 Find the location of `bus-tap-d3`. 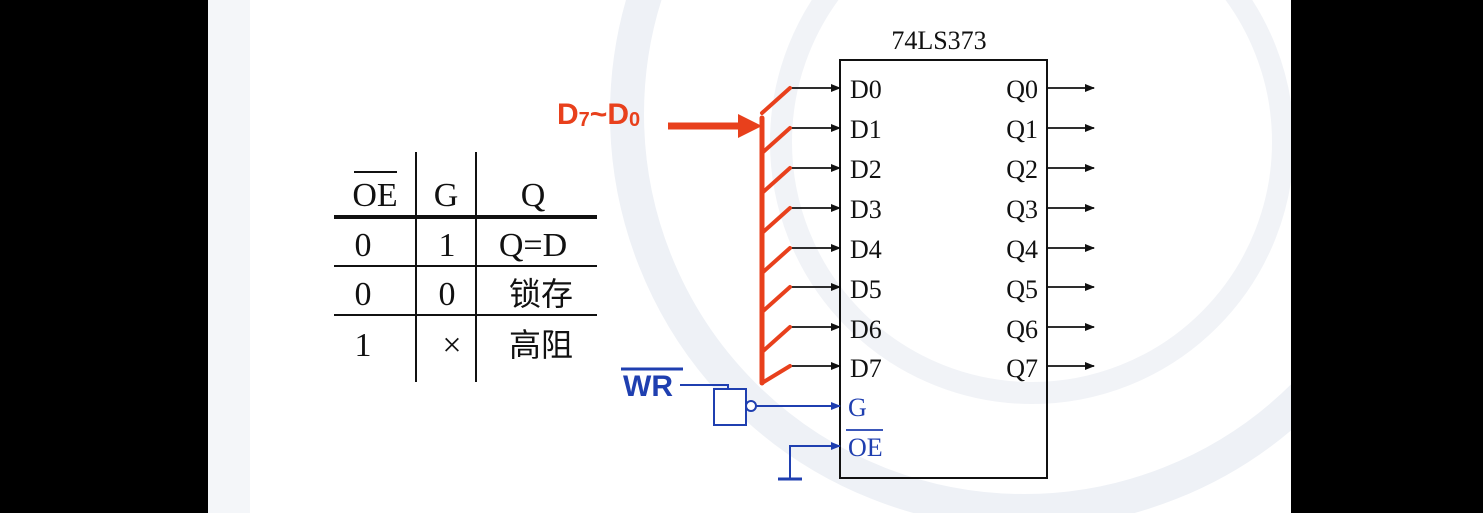

bus-tap-d3 is located at coordinates (776, 220).